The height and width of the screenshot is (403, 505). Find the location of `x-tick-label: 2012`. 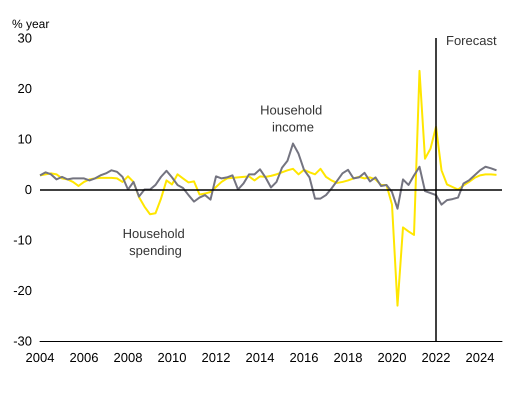

x-tick-label: 2012 is located at coordinates (216, 357).